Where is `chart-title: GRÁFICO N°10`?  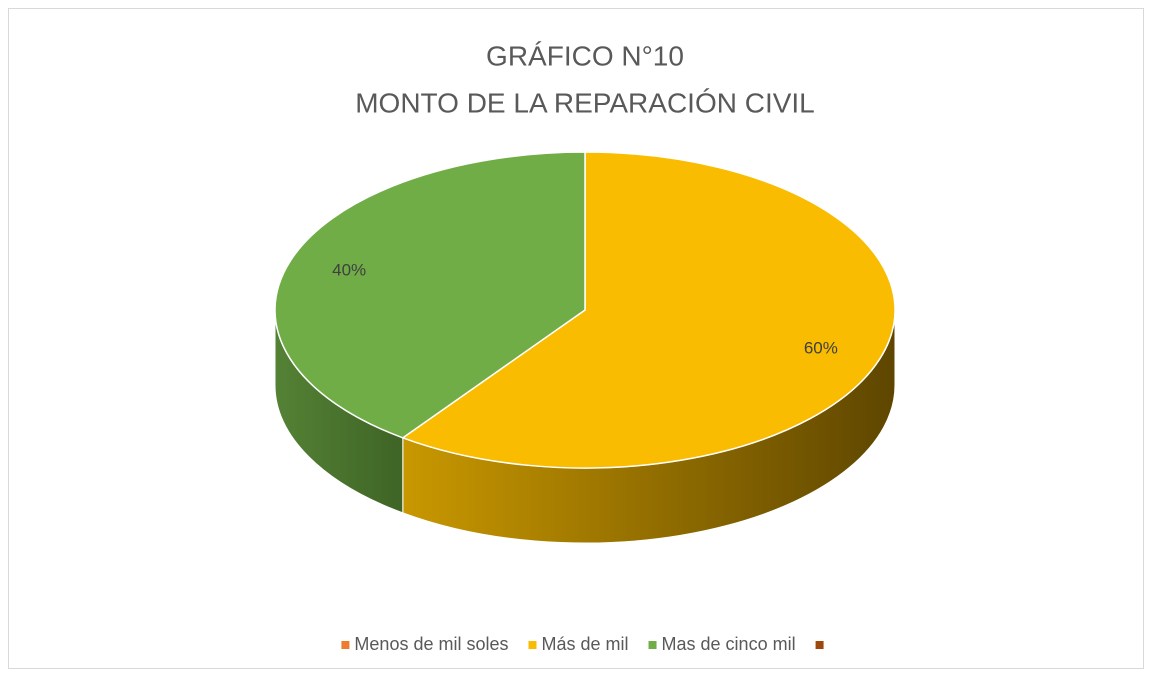
chart-title: GRÁFICO N°10 is located at coordinates (585, 55).